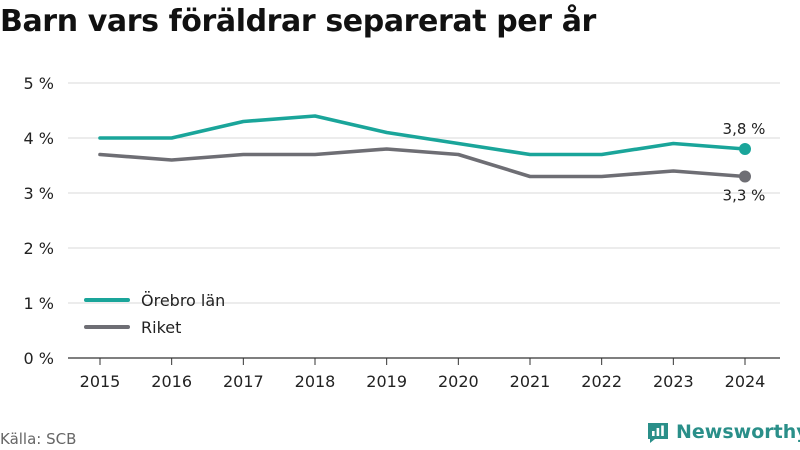 This screenshot has height=450, width=800. I want to click on y-tick-labels: 0 % 1 % 2 % 3 % 4 % 5 %, so click(39, 221).